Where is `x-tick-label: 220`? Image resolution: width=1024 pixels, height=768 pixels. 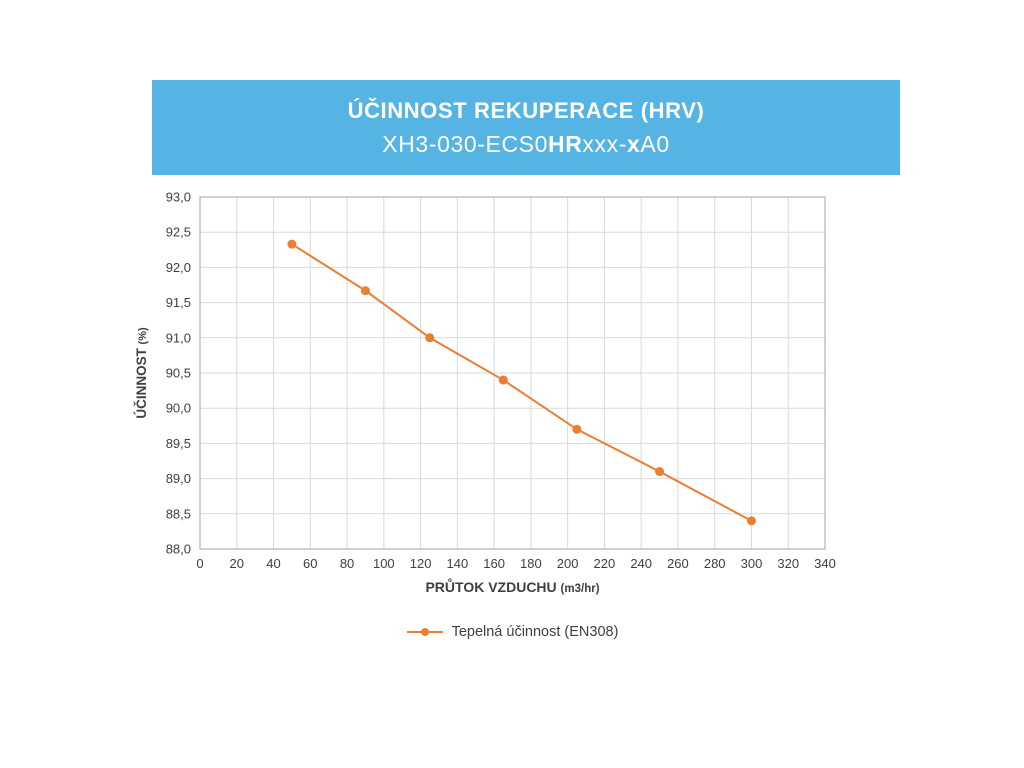
x-tick-label: 220 is located at coordinates (605, 563).